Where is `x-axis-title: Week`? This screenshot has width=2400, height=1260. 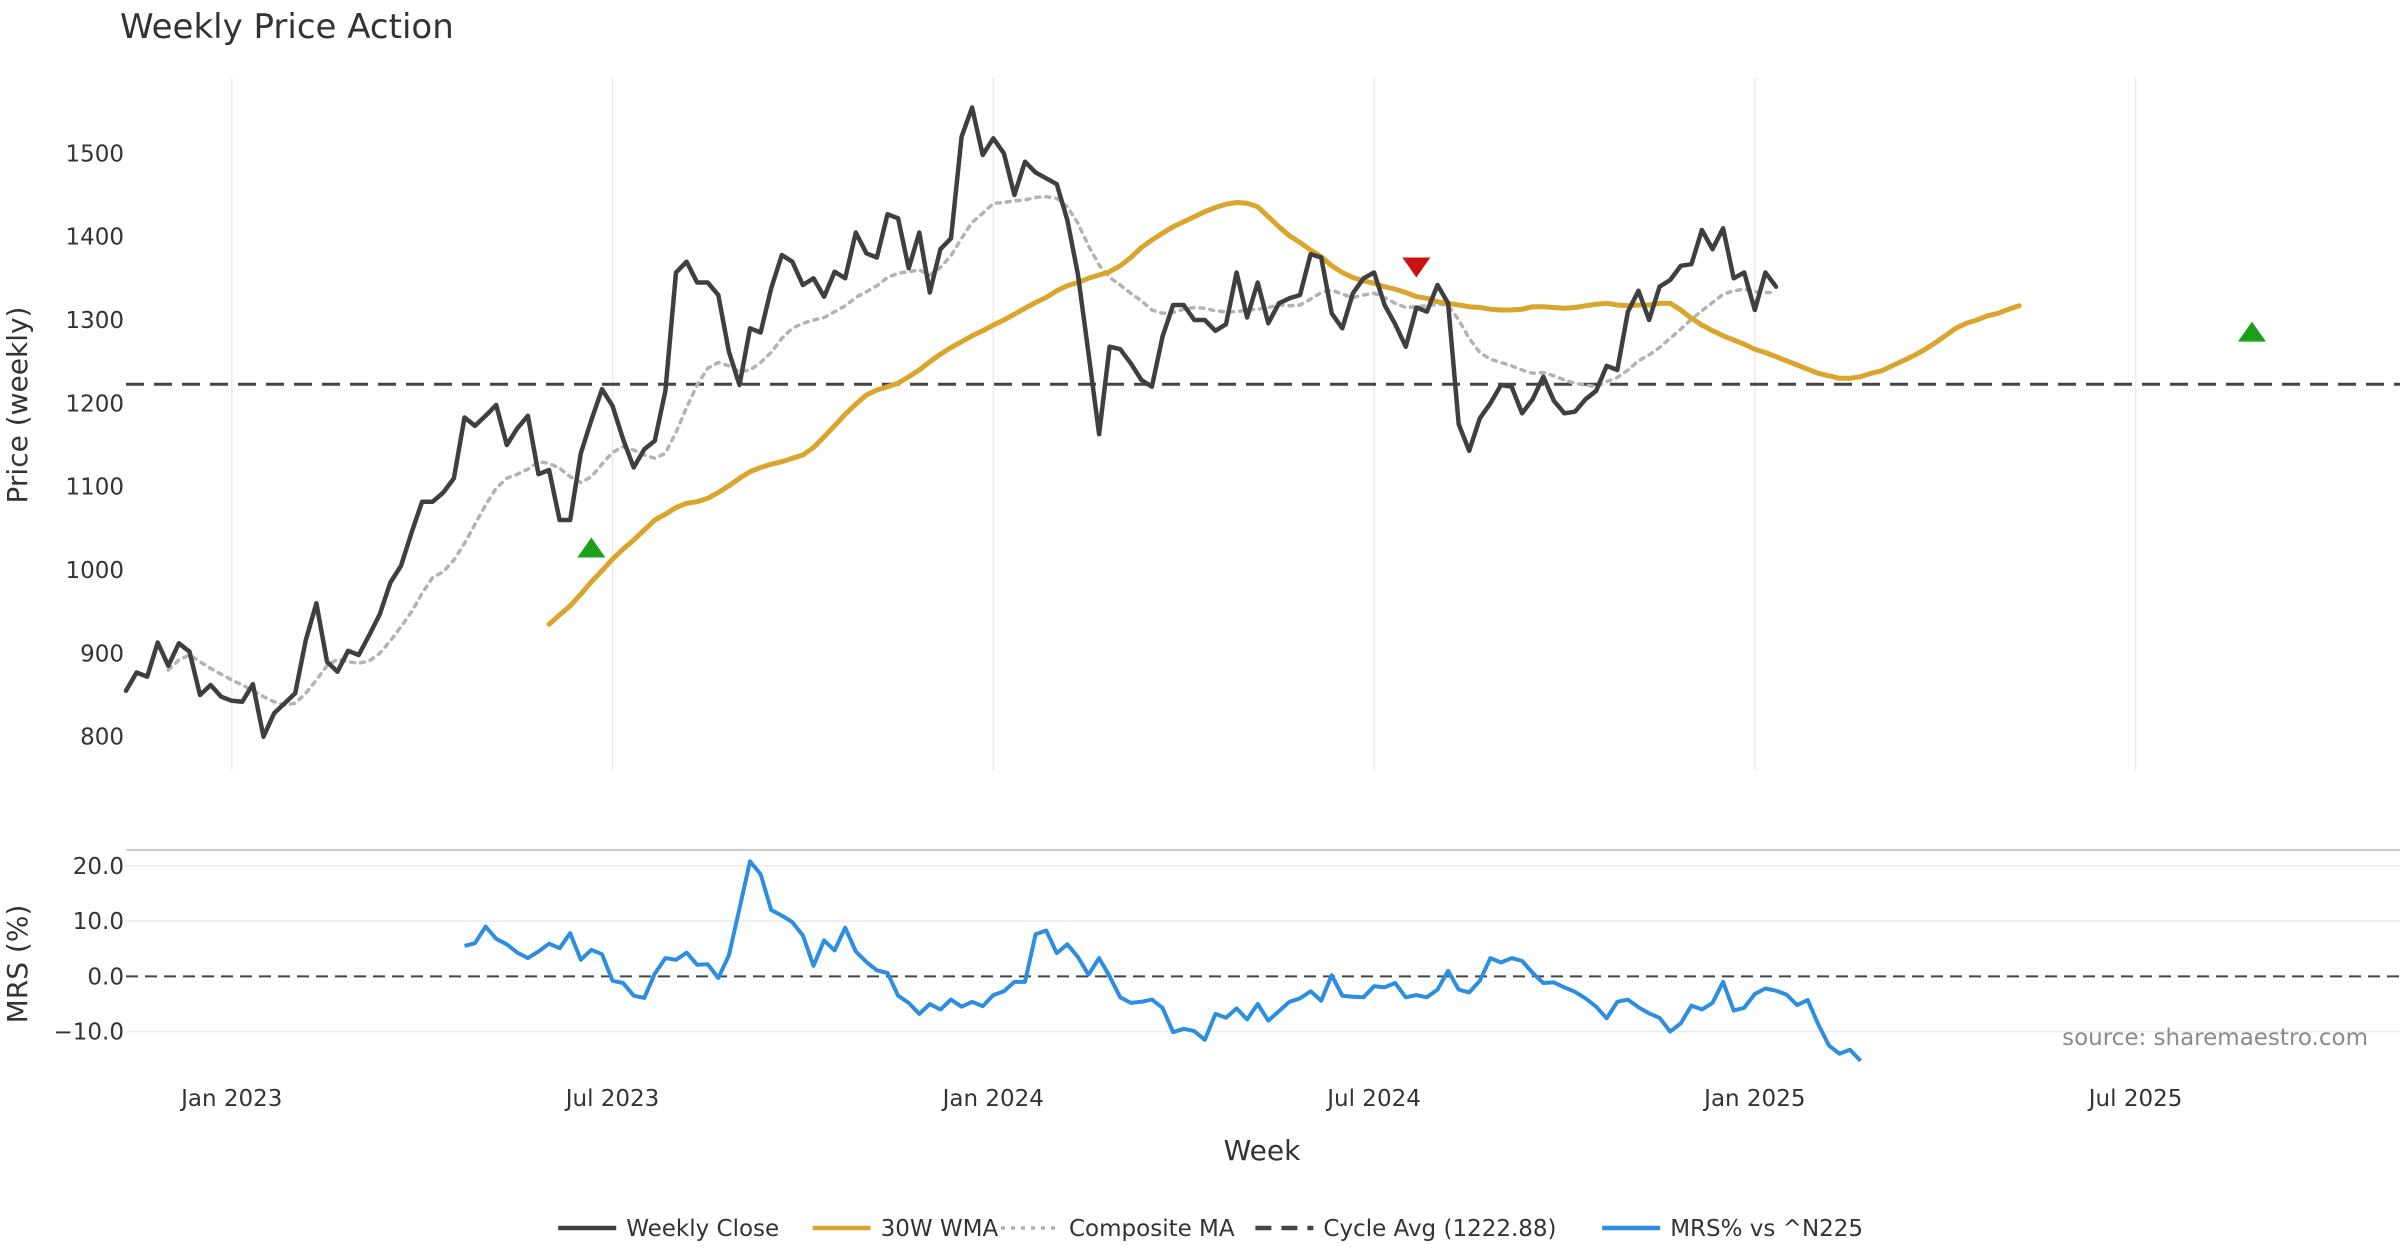
x-axis-title: Week is located at coordinates (1262, 1150).